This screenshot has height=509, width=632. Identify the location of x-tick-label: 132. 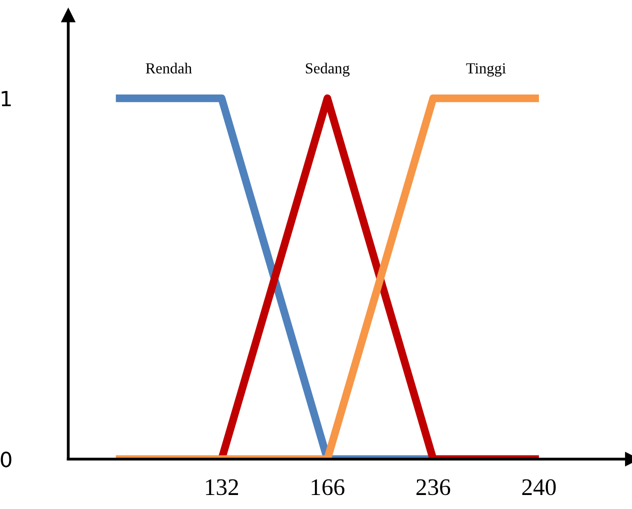
(222, 487).